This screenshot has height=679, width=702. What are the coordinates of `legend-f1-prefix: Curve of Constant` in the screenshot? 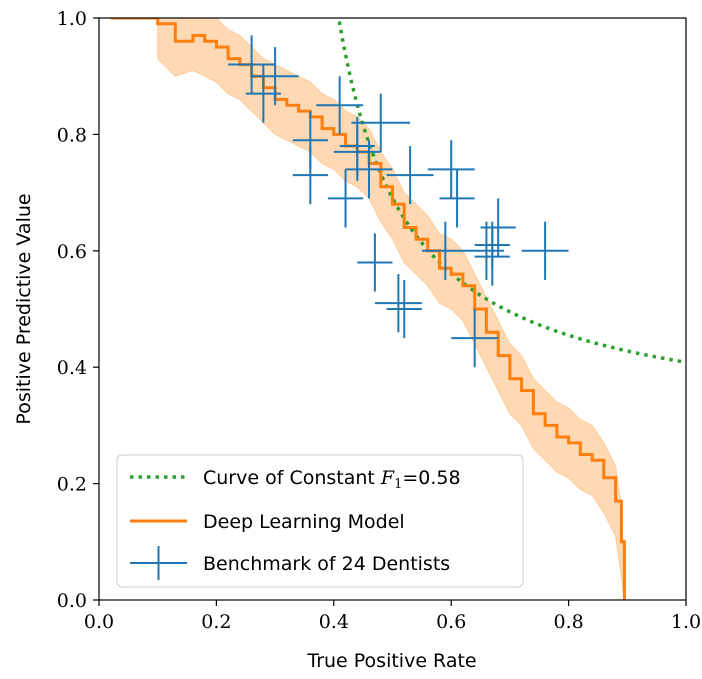 It's located at (292, 478).